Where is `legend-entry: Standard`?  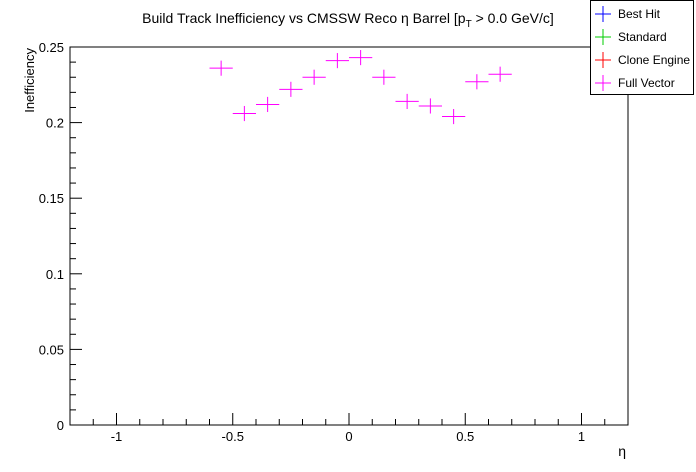
legend-entry: Standard is located at coordinates (642, 37).